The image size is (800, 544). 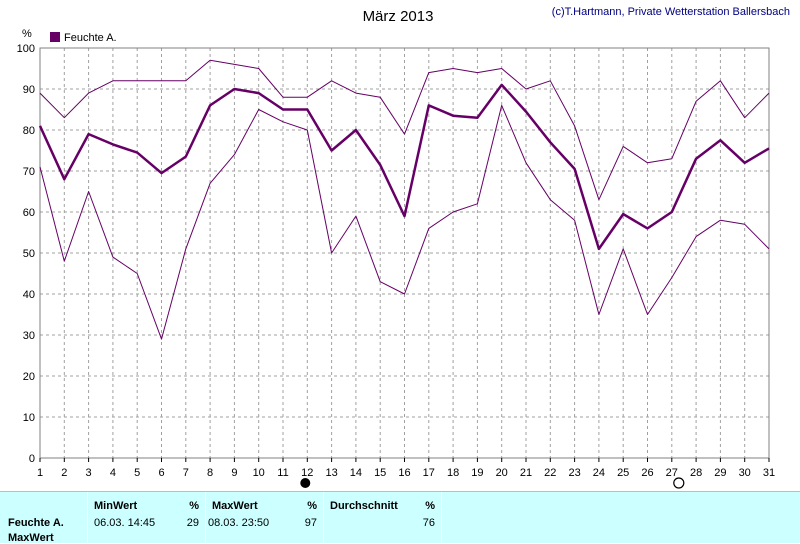 I want to click on x-tick-label: 6, so click(x=161, y=473).